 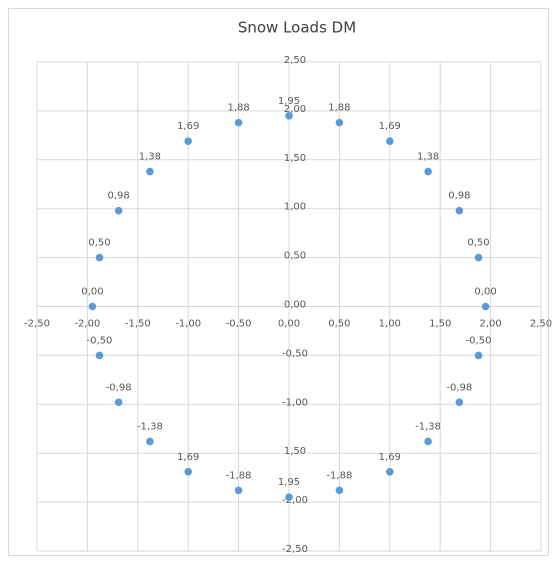 What do you see at coordinates (37, 324) in the screenshot?
I see `x-tick-label: -2,50` at bounding box center [37, 324].